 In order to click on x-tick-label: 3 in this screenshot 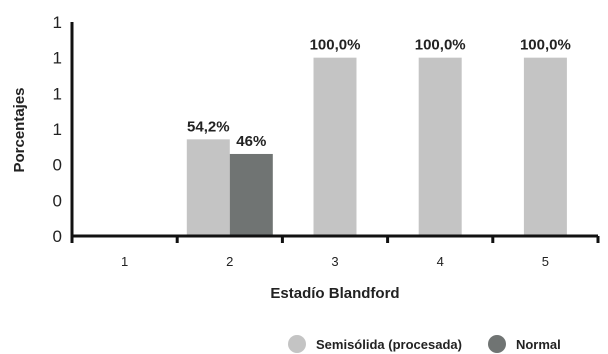, I will do `click(334, 261)`.